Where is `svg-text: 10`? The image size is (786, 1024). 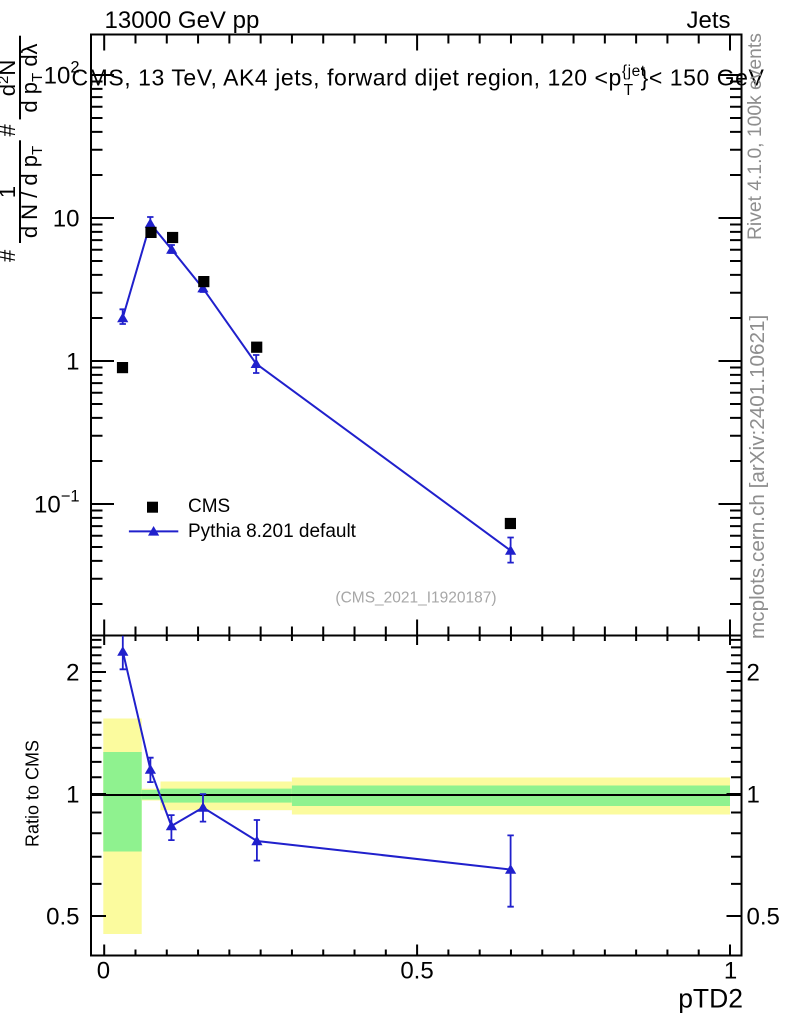 svg-text: 10 is located at coordinates (66, 219).